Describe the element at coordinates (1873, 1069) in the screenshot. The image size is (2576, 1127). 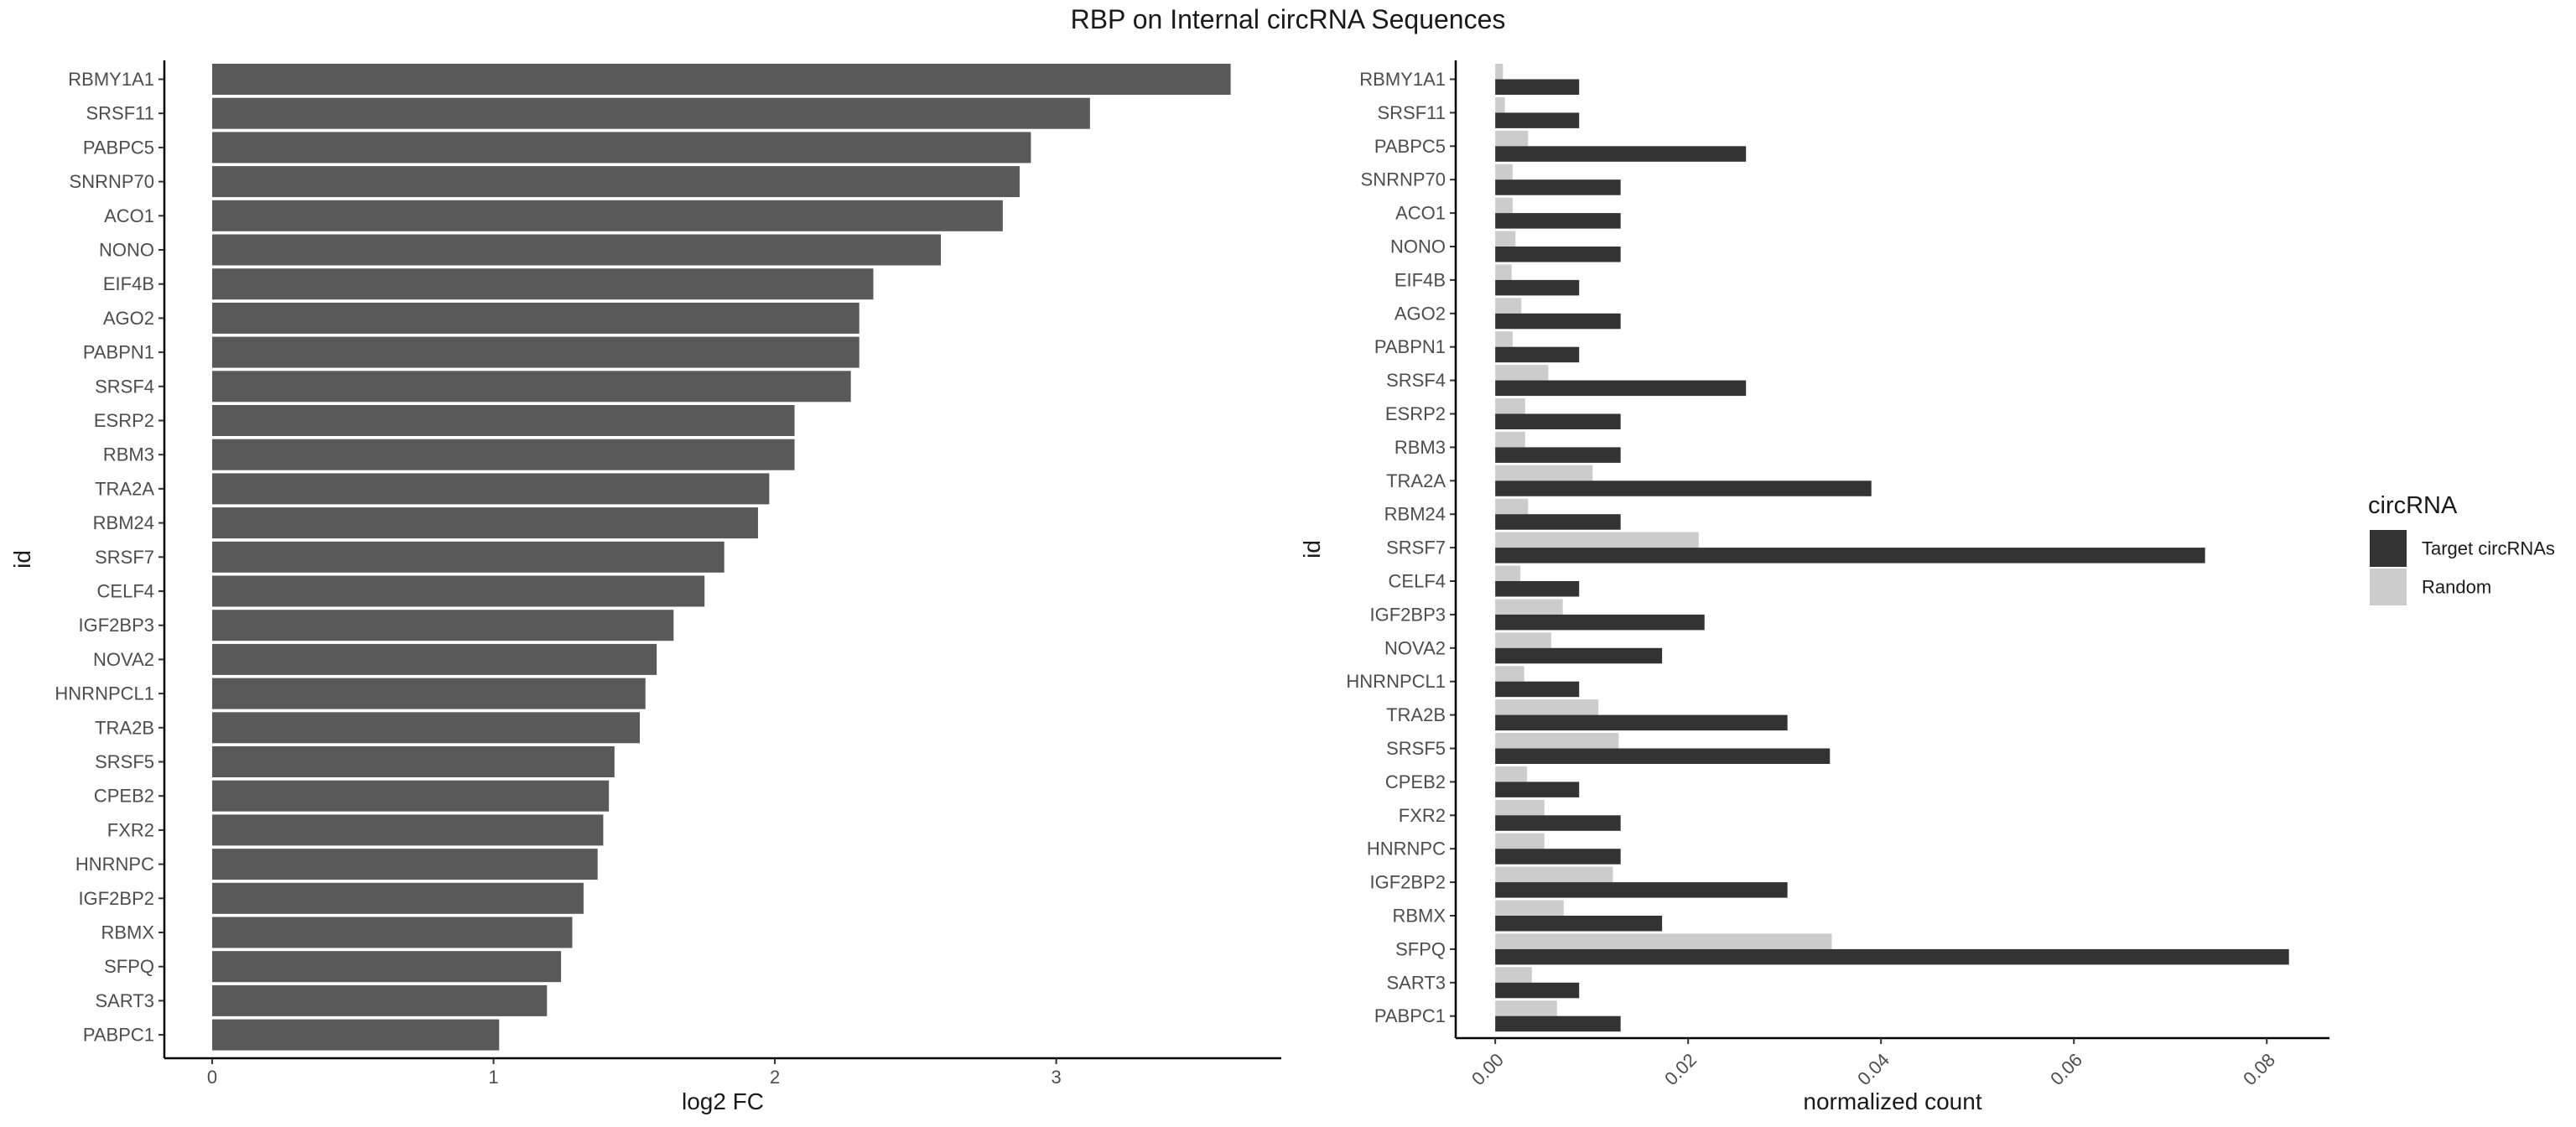
I see `x-tick-label-0-04: 0.04` at that location.